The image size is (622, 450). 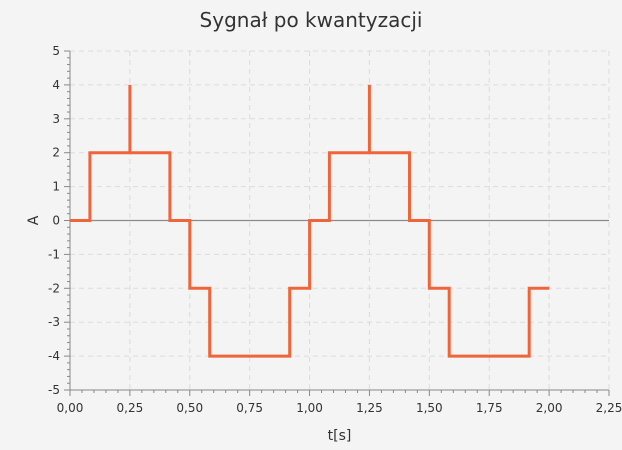 What do you see at coordinates (429, 408) in the screenshot?
I see `x-tick-label: 1,50` at bounding box center [429, 408].